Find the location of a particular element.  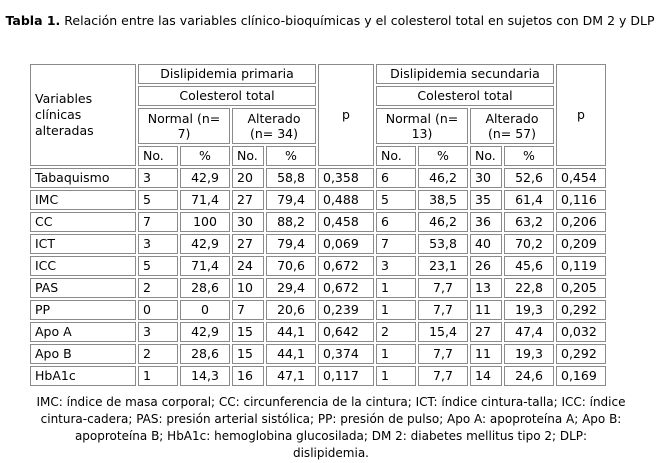

table-row: HbA1c 1 14,3 16 47,1 0,117 1 7,7 14 24,6 0,169 is located at coordinates (318, 376).